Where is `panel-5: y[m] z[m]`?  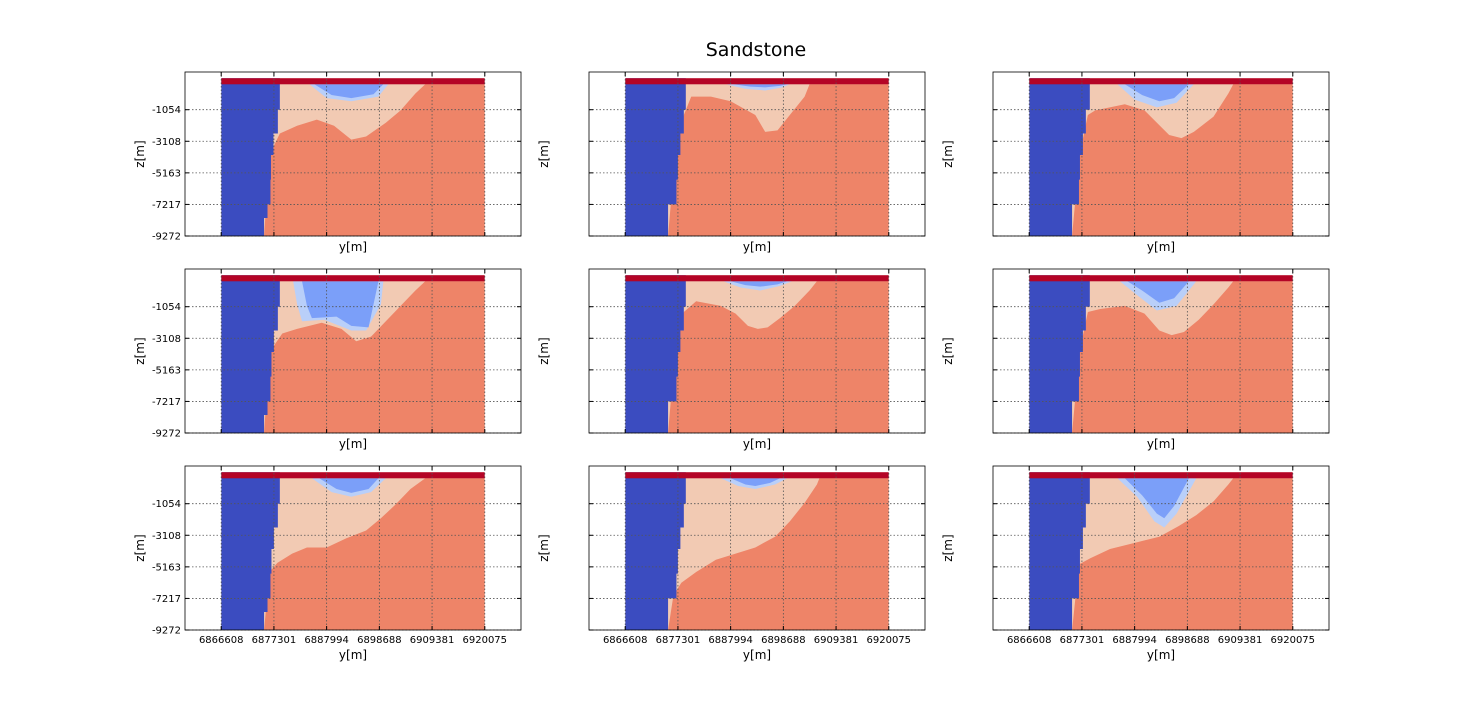
panel-5: y[m] z[m] is located at coordinates (731, 359).